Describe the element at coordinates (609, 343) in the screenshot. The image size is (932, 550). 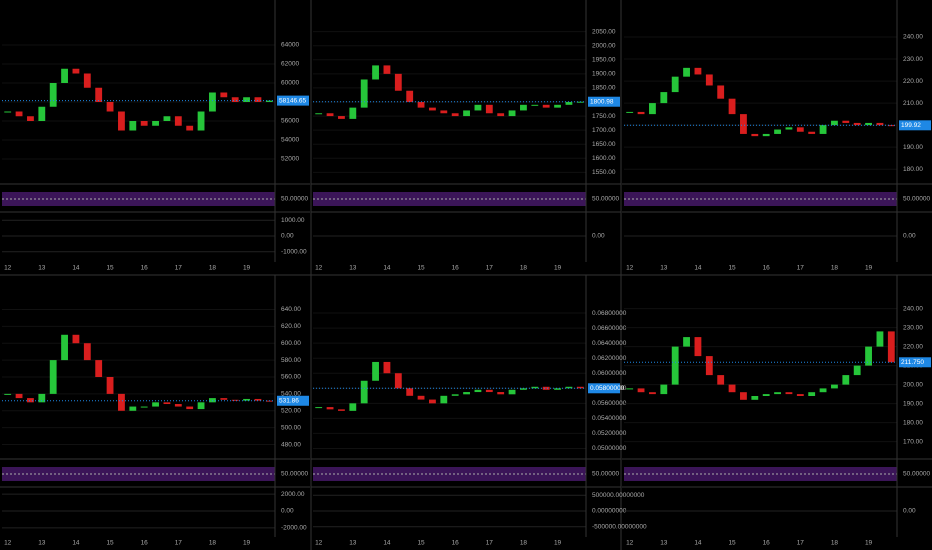
I see `y-tick-label: 0.06400000` at that location.